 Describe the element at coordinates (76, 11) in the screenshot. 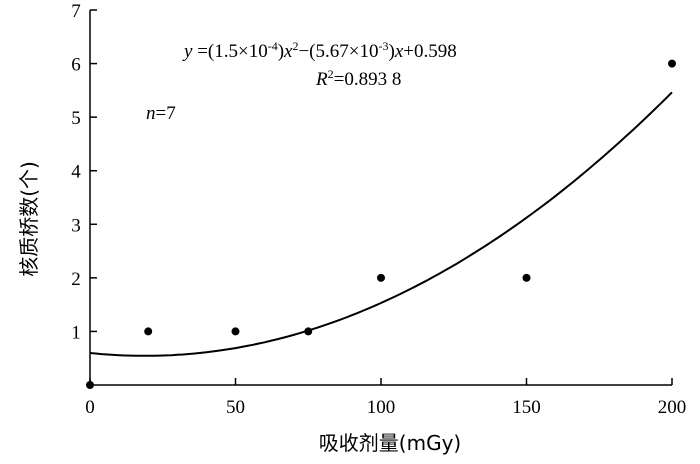

I see `y-tick-label: 7` at that location.